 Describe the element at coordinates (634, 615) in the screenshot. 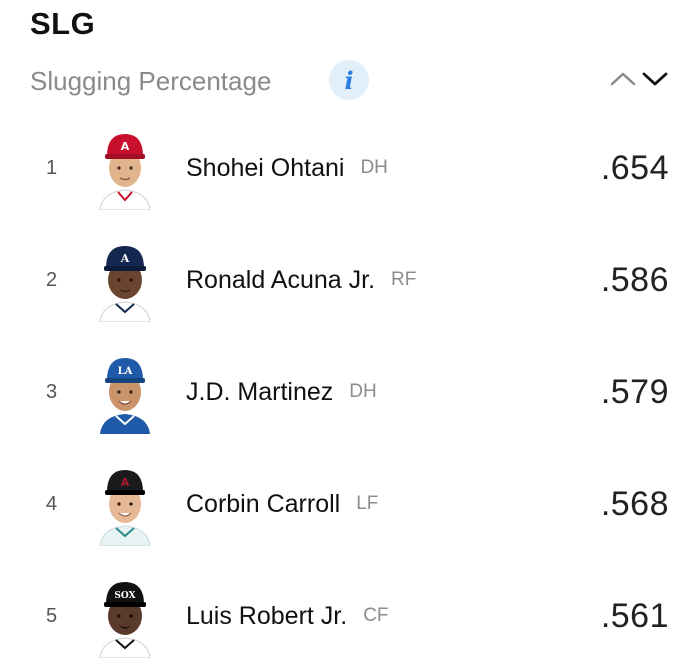

I see `stat-value: .561` at that location.